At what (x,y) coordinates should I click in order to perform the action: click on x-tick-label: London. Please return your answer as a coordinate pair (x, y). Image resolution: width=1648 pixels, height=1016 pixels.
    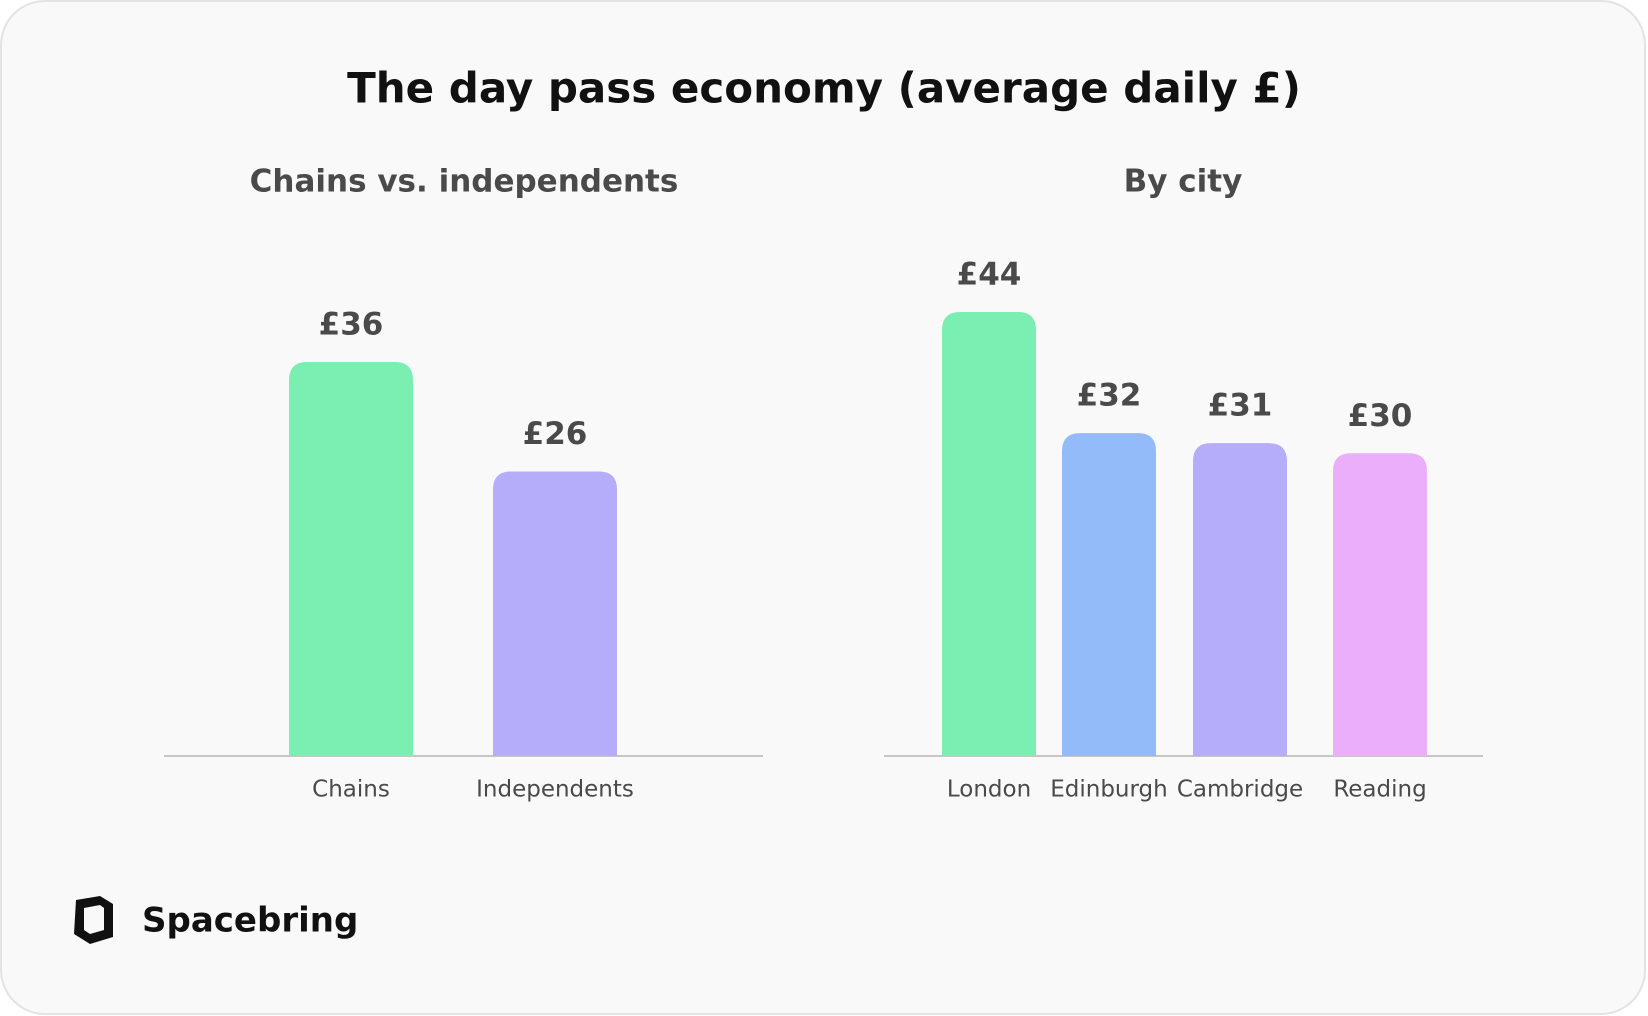
    Looking at the image, I should click on (989, 790).